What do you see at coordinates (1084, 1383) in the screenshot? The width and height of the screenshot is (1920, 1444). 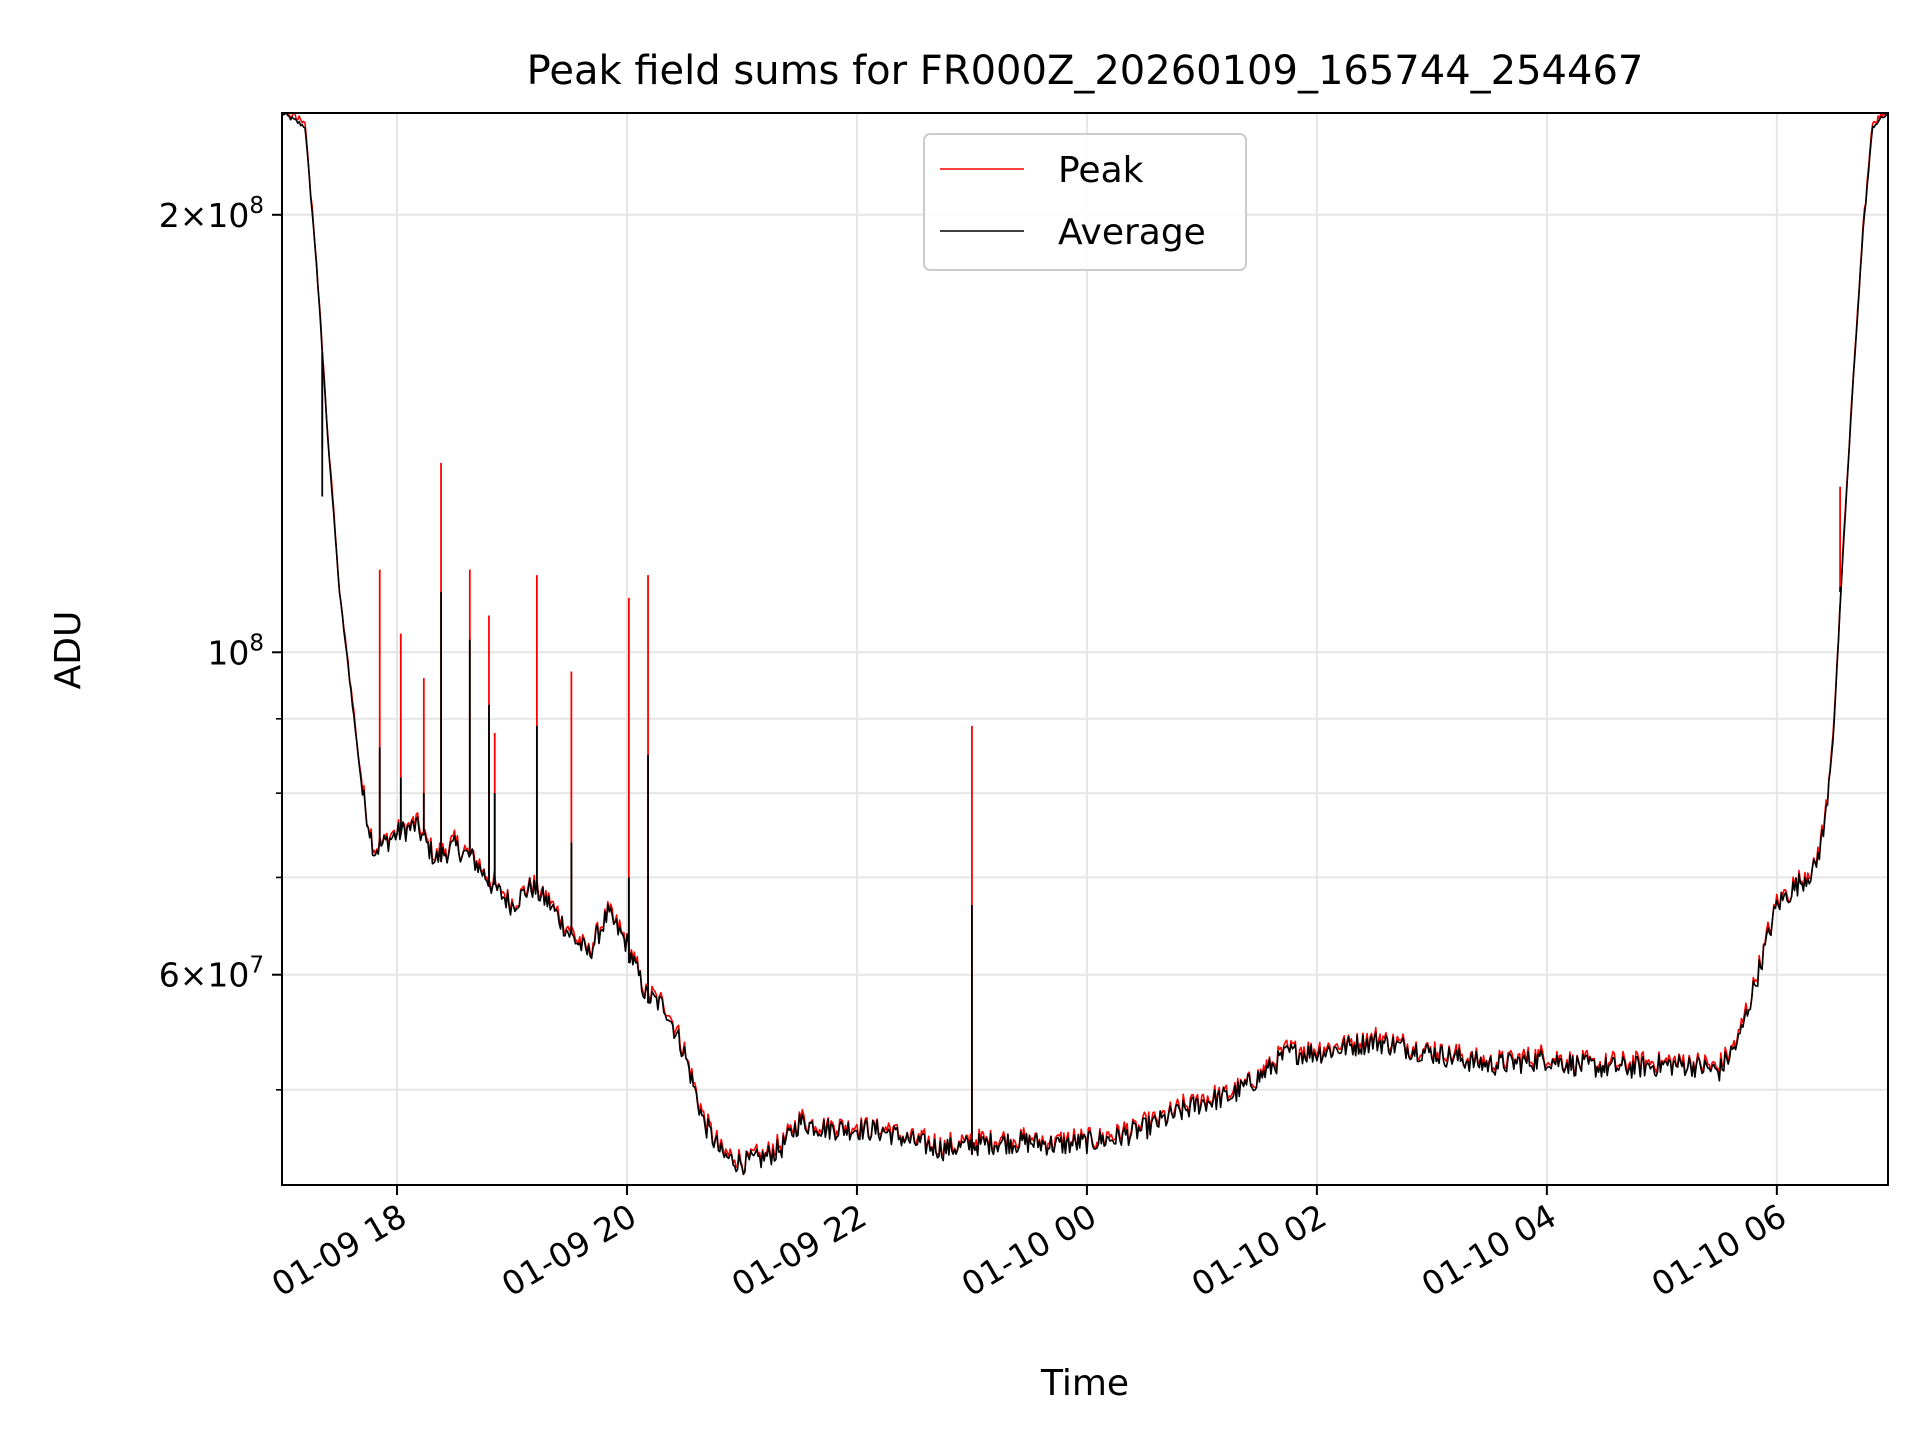 I see `x-axis-label: Time` at bounding box center [1084, 1383].